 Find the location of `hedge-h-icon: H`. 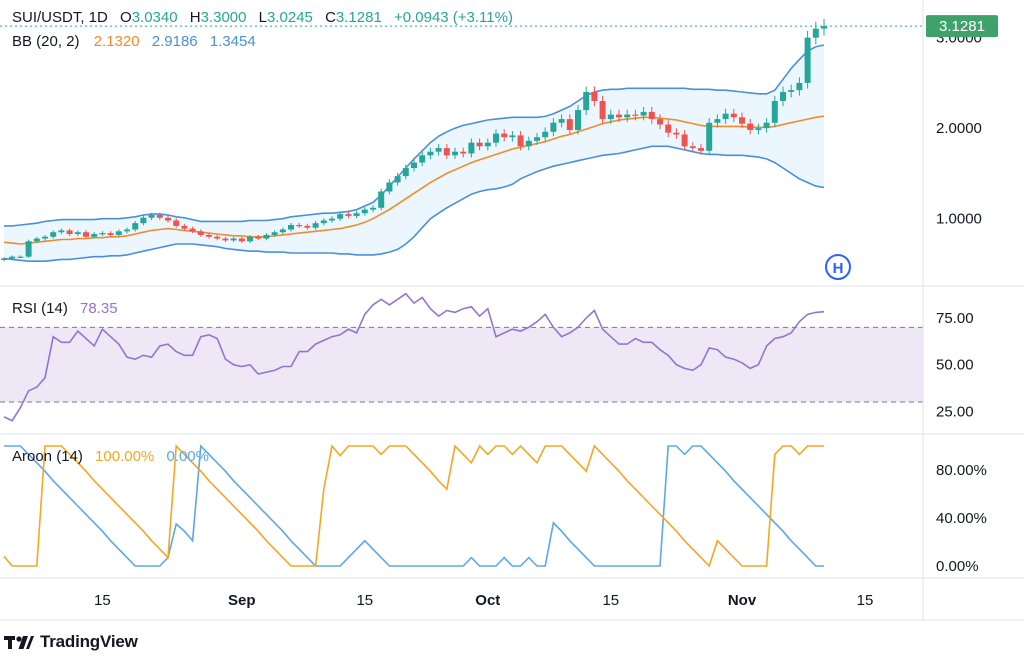

hedge-h-icon: H is located at coordinates (838, 267).